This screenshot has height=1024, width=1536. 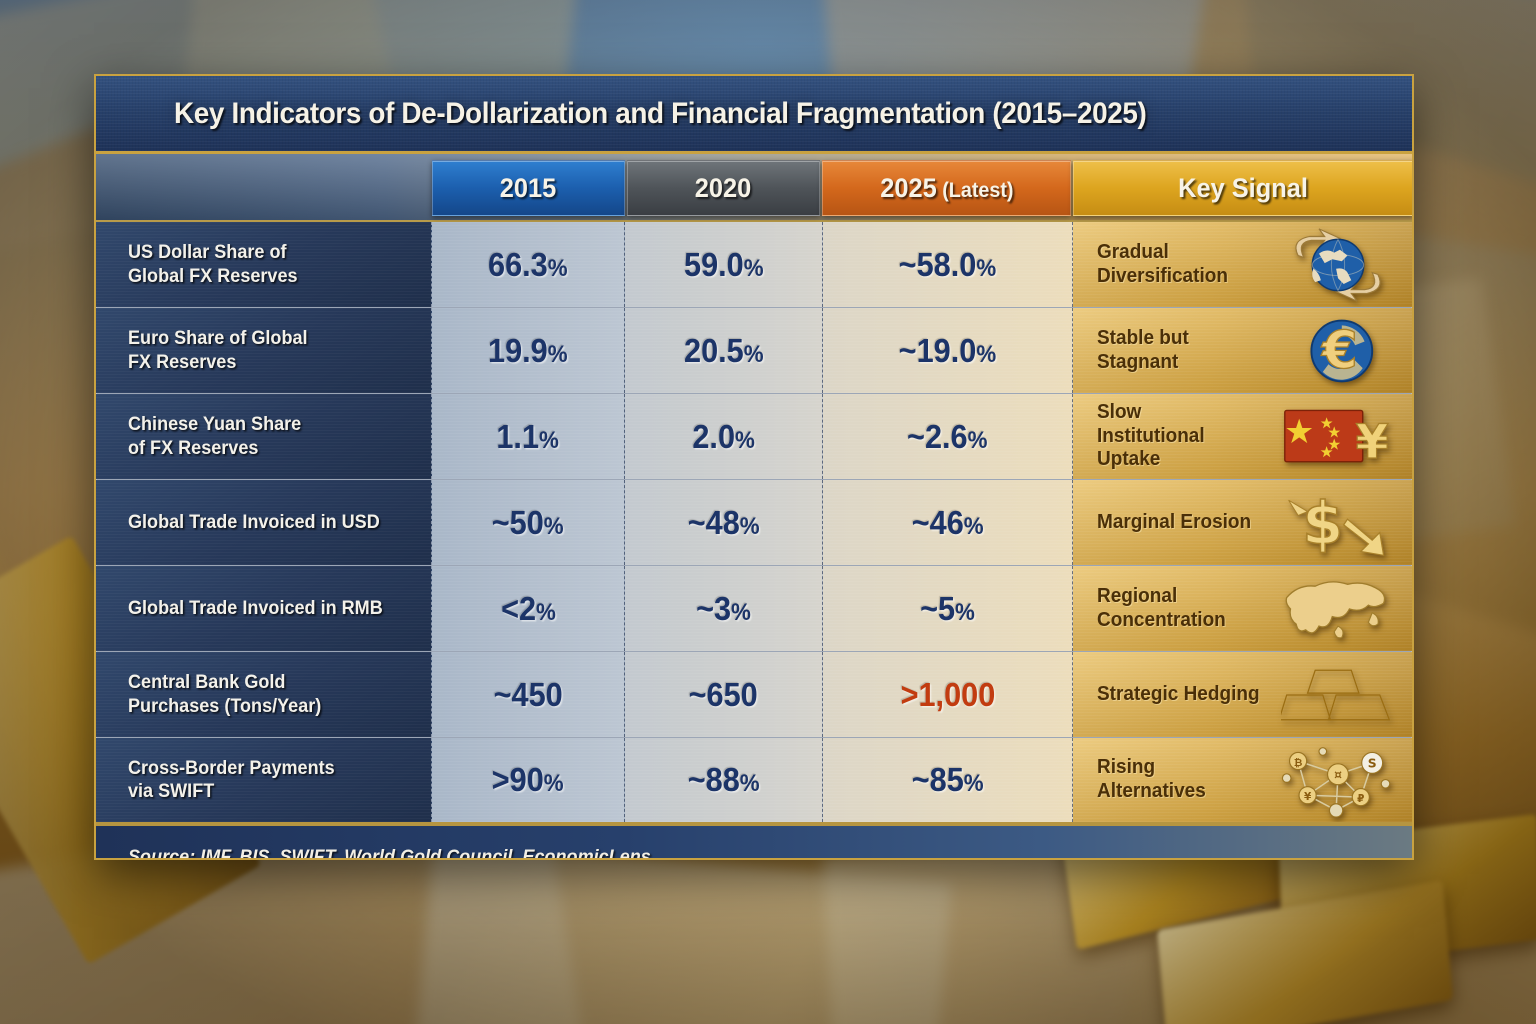 What do you see at coordinates (723, 264) in the screenshot?
I see `value-2020: 59.0%` at bounding box center [723, 264].